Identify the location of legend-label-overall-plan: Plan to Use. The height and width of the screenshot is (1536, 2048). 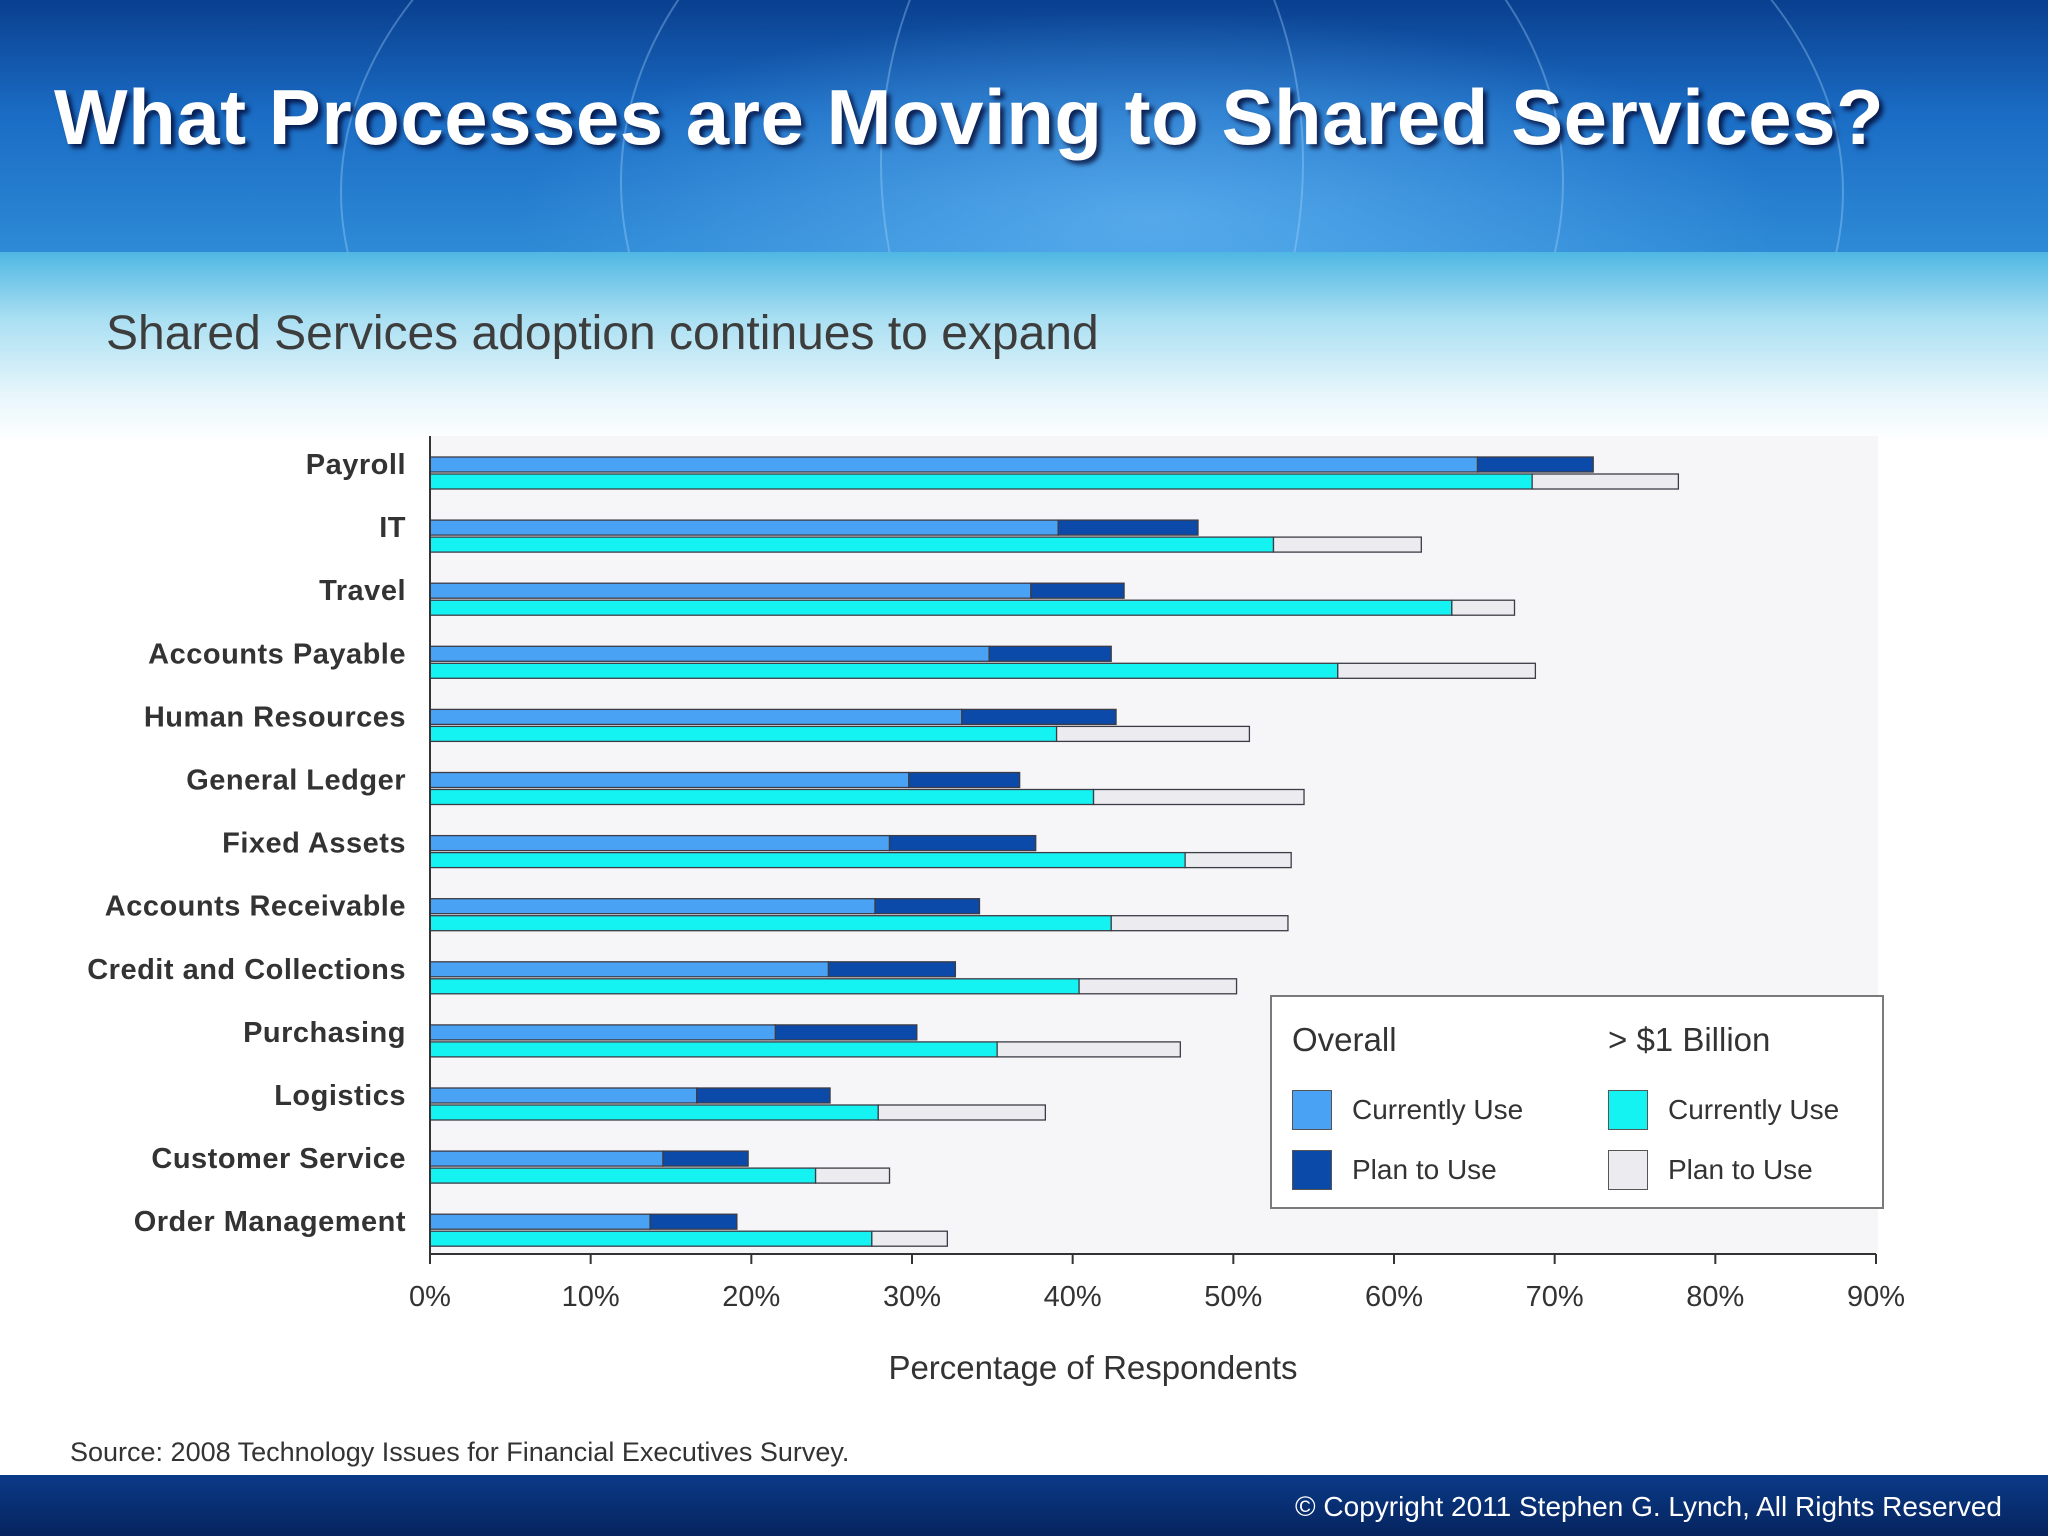
(1424, 1169).